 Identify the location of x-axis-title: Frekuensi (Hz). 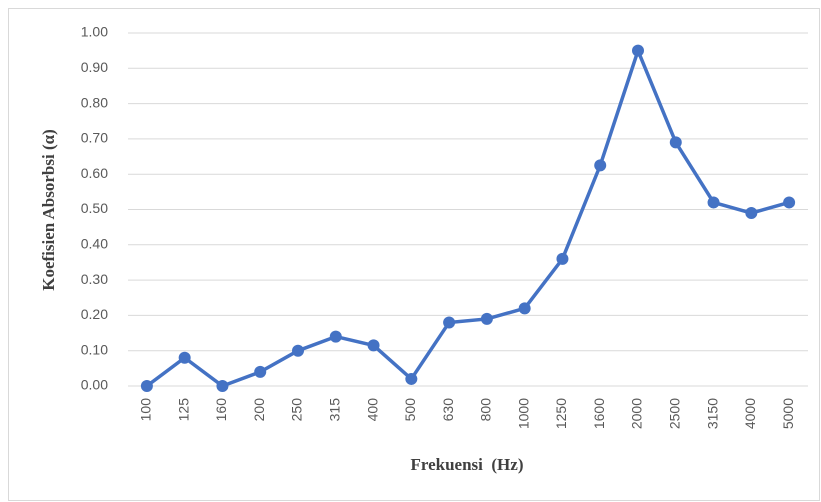
(466, 464).